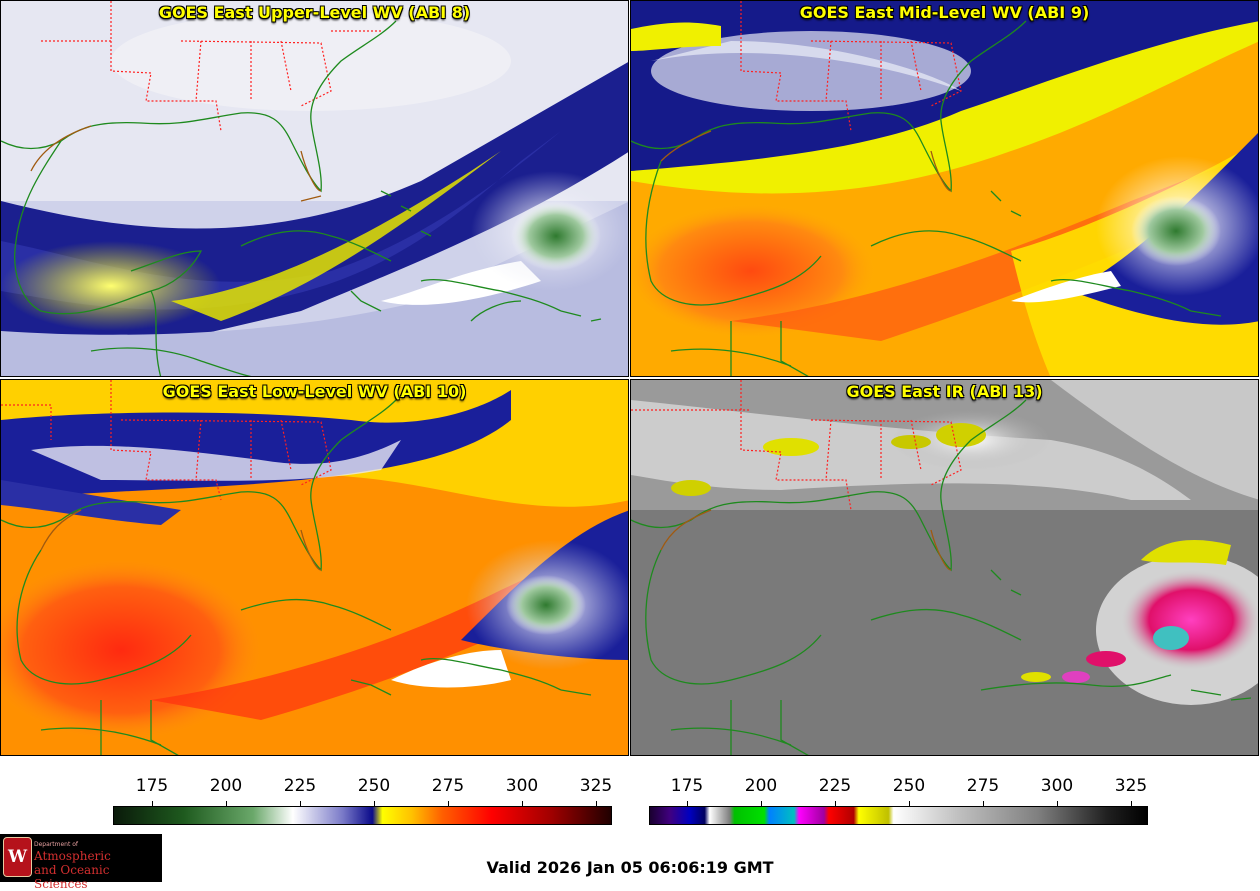  I want to click on panel-title: GOES East IR (ABI 13), so click(944, 391).